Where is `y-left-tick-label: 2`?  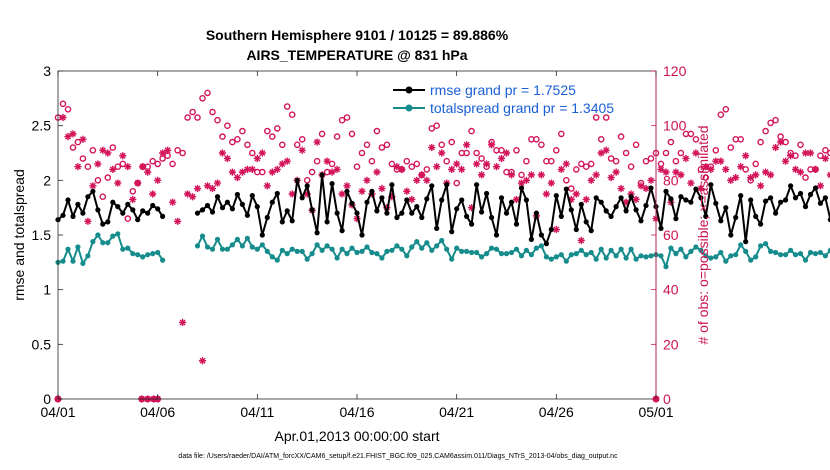
y-left-tick-label: 2 is located at coordinates (47, 180).